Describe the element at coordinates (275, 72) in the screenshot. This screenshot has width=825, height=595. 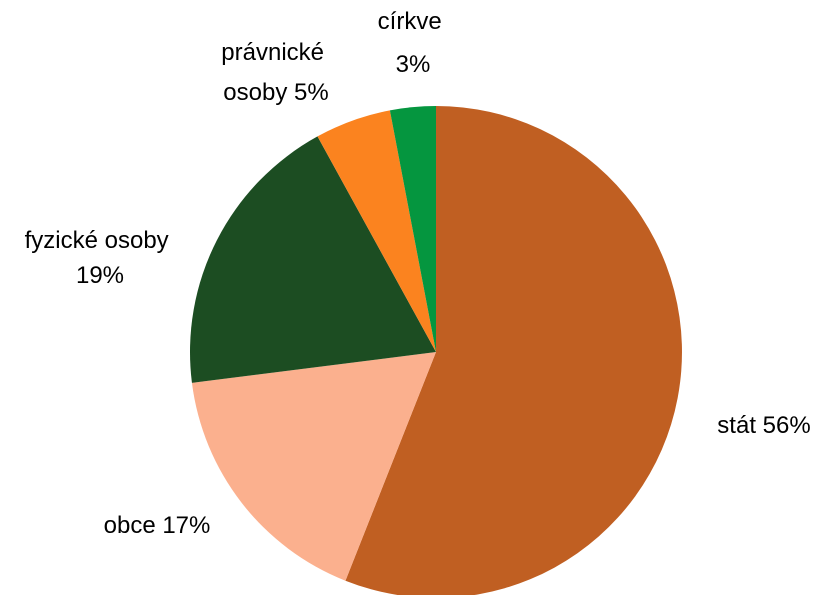
I see `label-pravnicke-osoby: právnické osoby 5%` at that location.